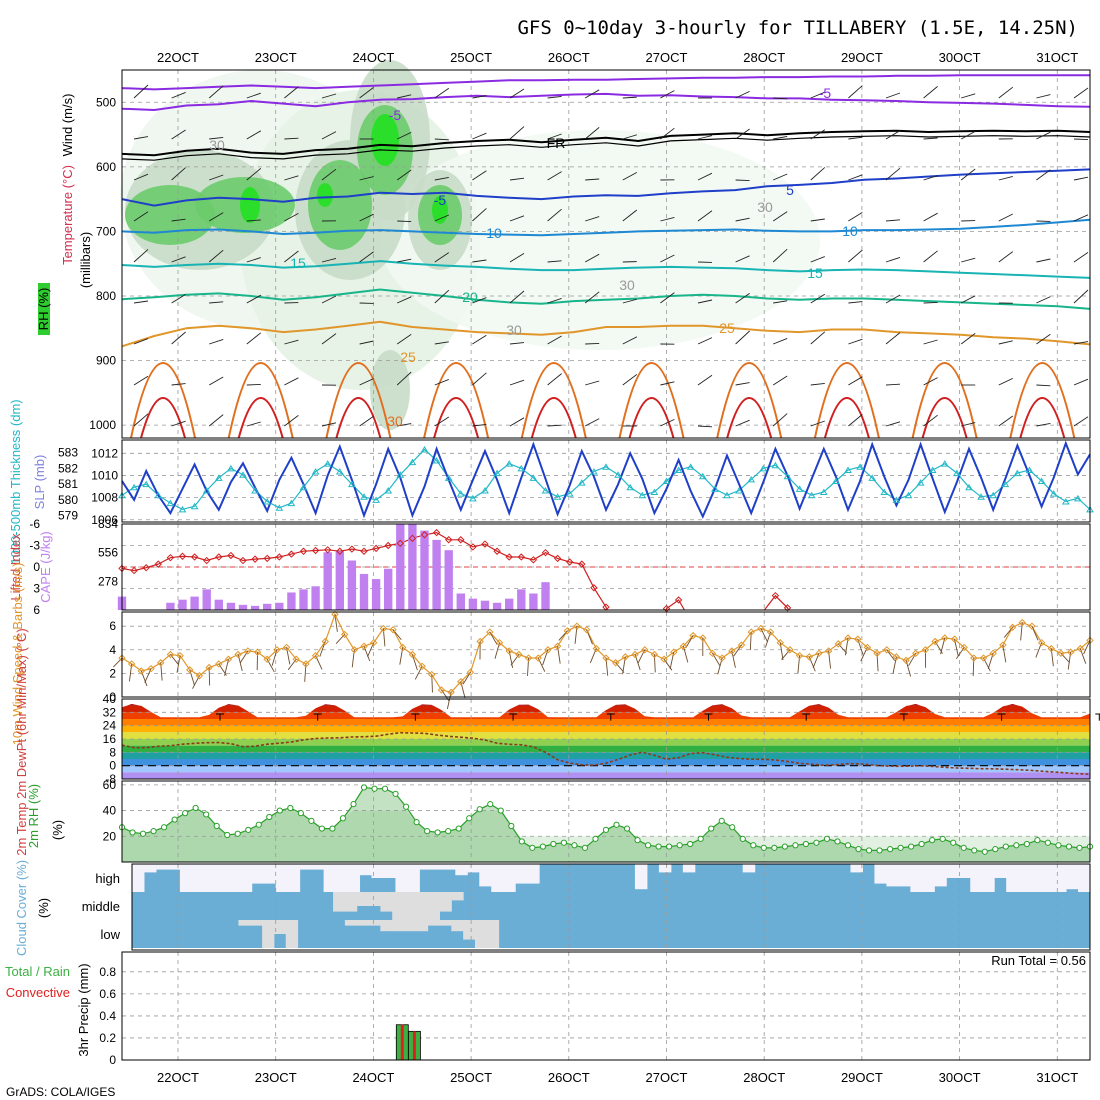 The image size is (1100, 1100). Describe the element at coordinates (1042, 418) in the screenshot. I see `isotherm-35-line` at that location.